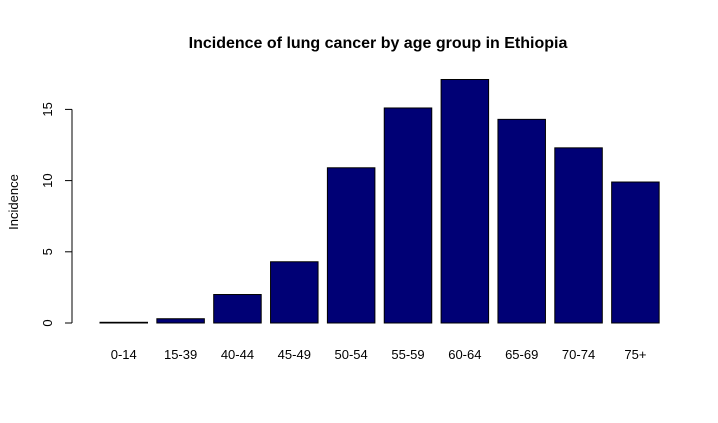  Describe the element at coordinates (124, 354) in the screenshot. I see `x-tick-label: 0-14` at that location.